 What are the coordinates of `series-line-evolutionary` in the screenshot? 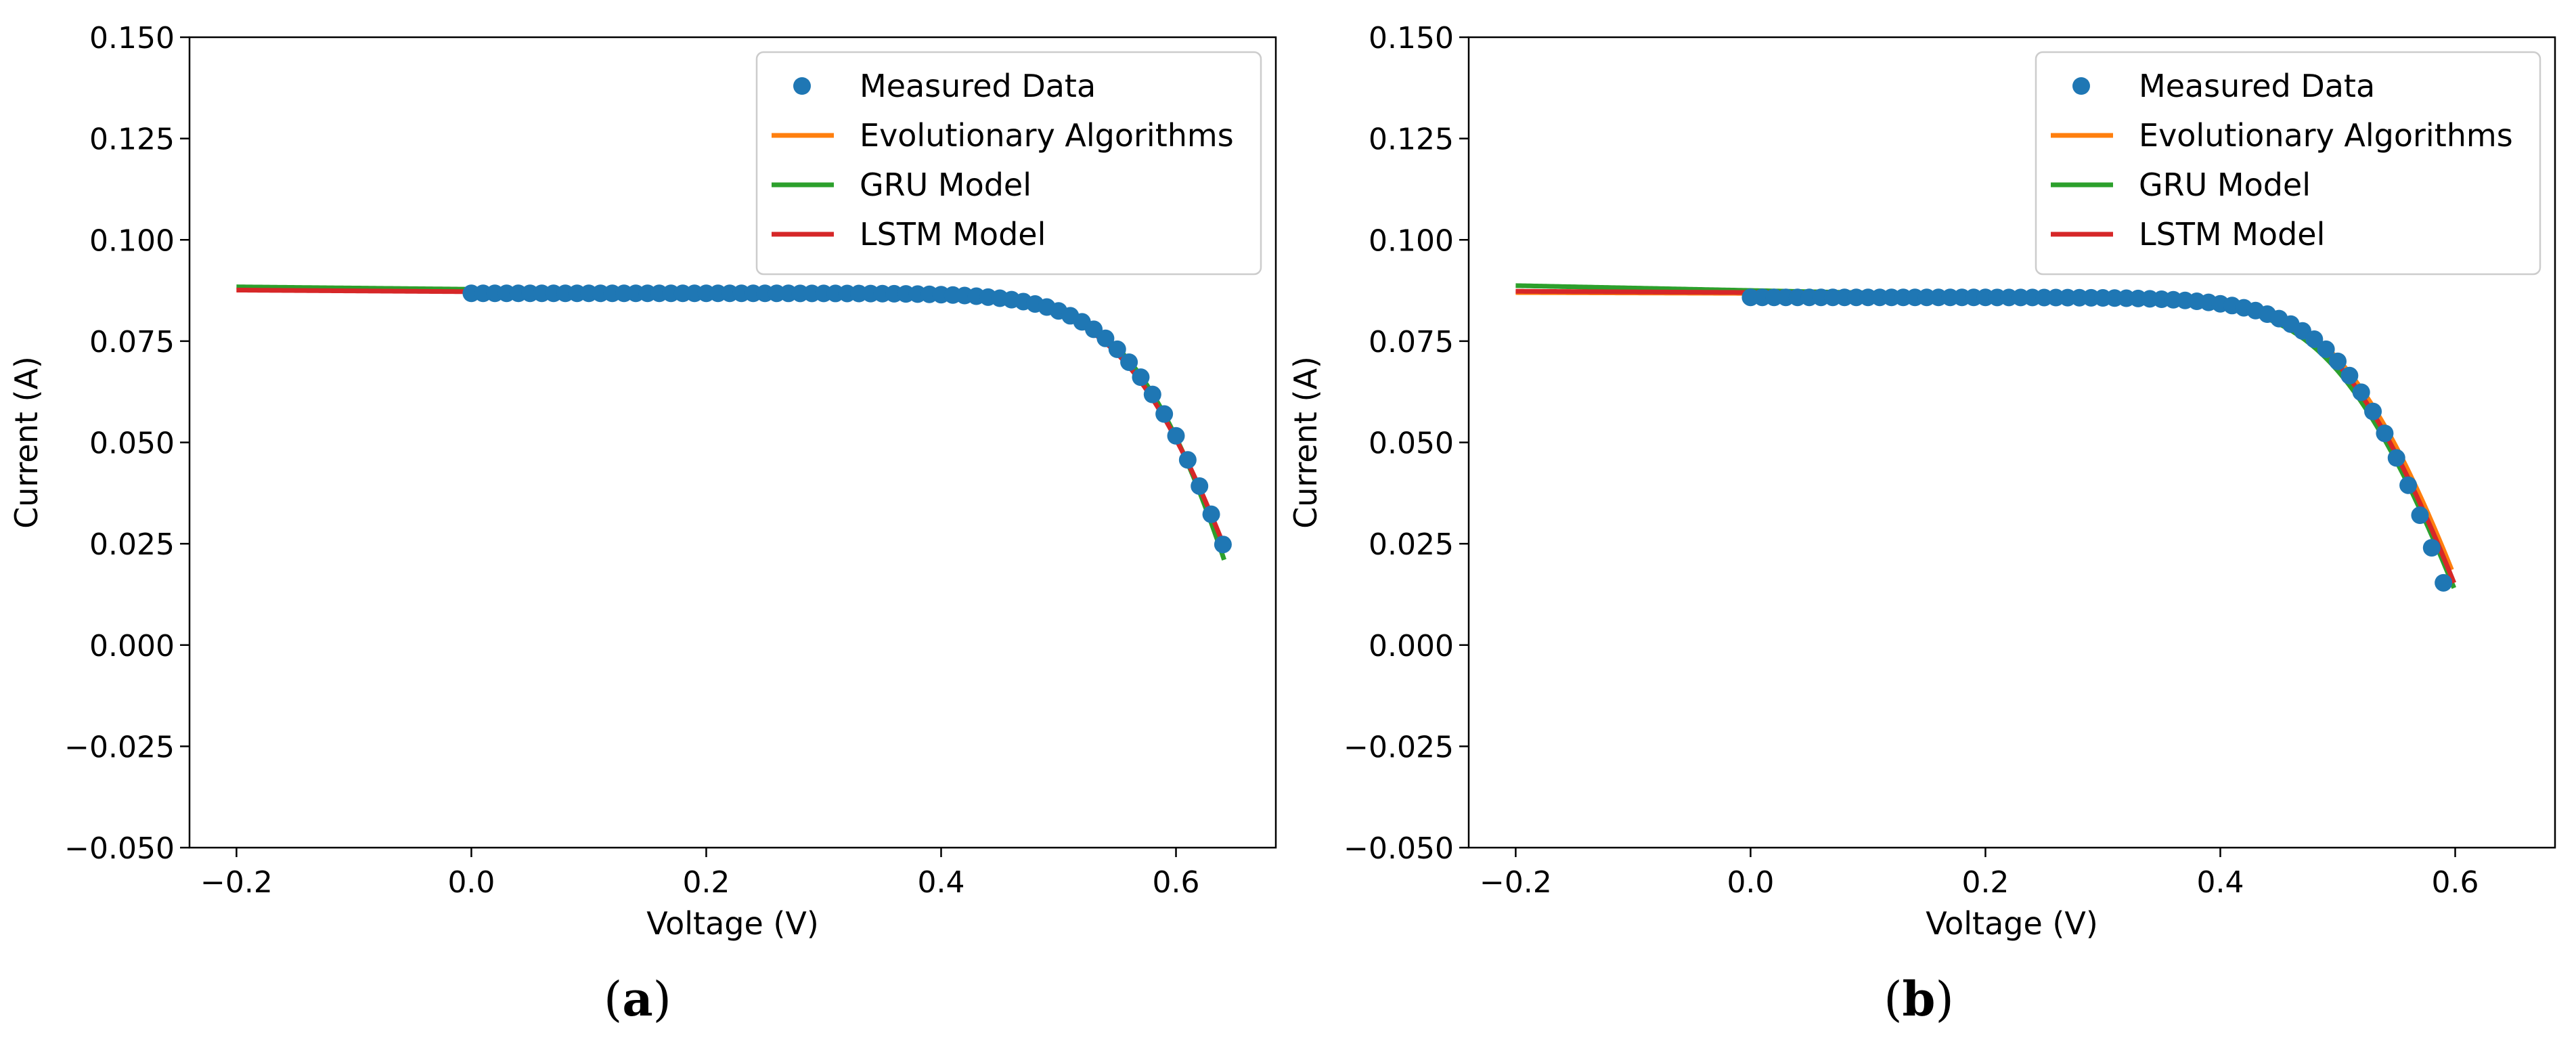 It's located at (728, 411).